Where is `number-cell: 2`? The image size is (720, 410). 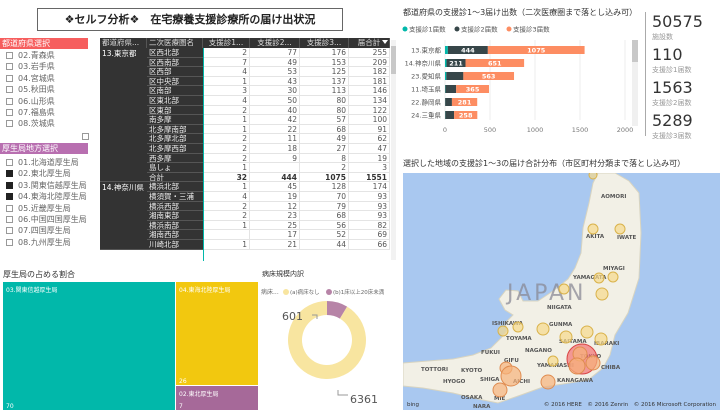
number-cell: 2 is located at coordinates (226, 139).